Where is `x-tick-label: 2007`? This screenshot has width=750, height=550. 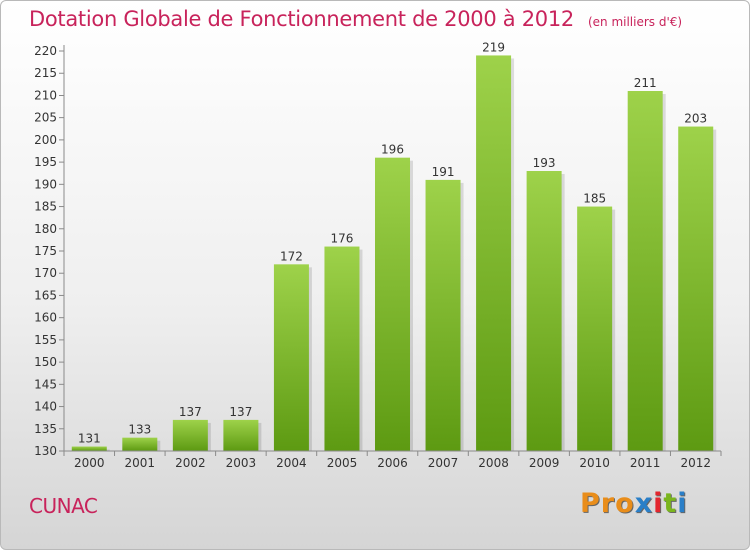 x-tick-label: 2007 is located at coordinates (443, 463).